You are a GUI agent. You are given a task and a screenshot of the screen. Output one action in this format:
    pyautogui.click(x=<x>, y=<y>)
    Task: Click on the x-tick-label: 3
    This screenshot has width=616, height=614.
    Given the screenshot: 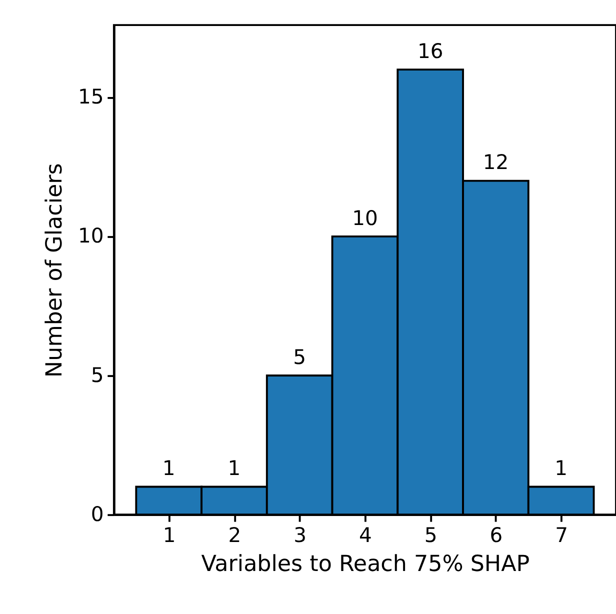 What is the action you would take?
    pyautogui.click(x=300, y=535)
    